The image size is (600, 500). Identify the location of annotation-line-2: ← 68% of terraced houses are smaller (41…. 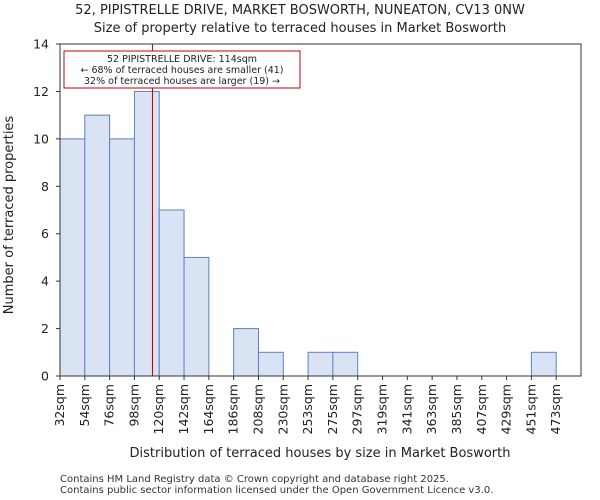
(181, 70).